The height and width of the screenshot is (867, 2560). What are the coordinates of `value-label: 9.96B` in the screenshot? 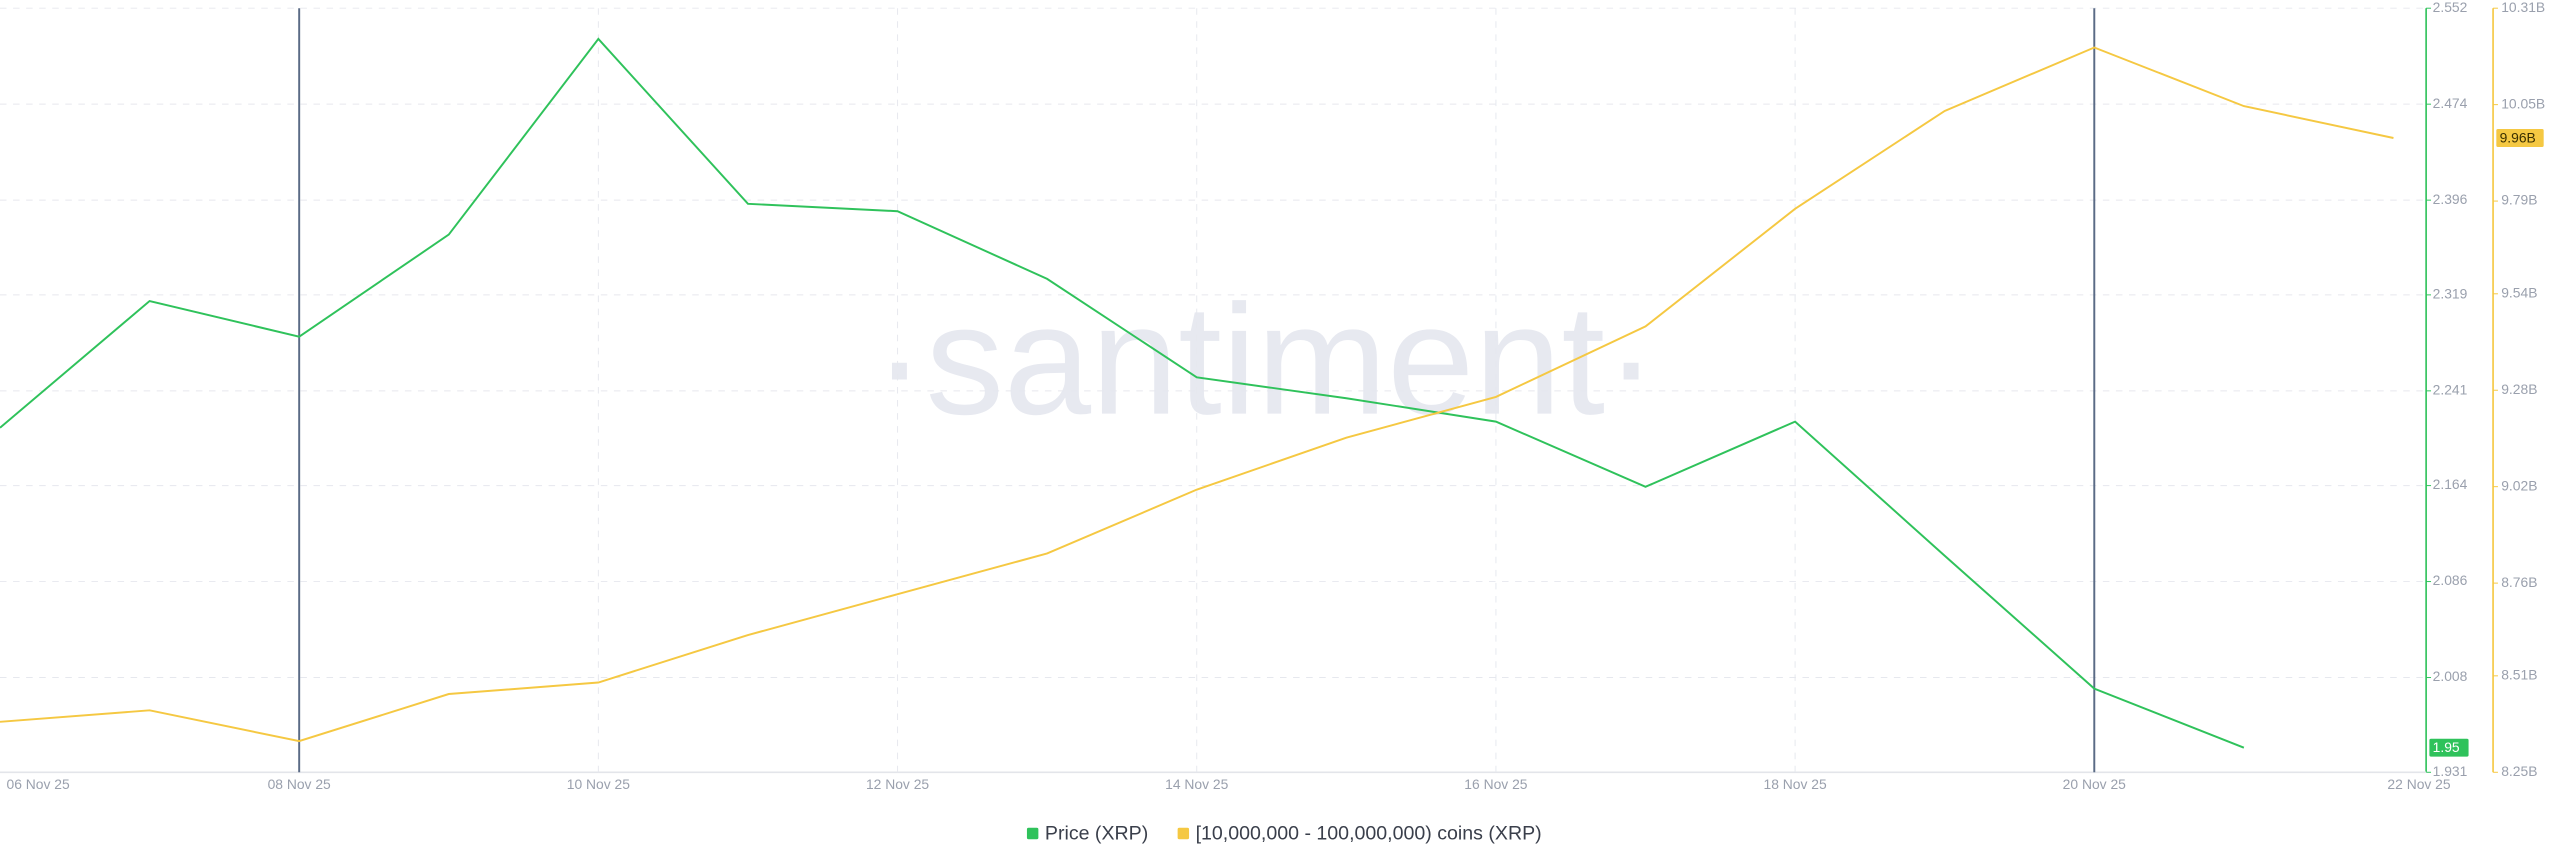 It's located at (2518, 137).